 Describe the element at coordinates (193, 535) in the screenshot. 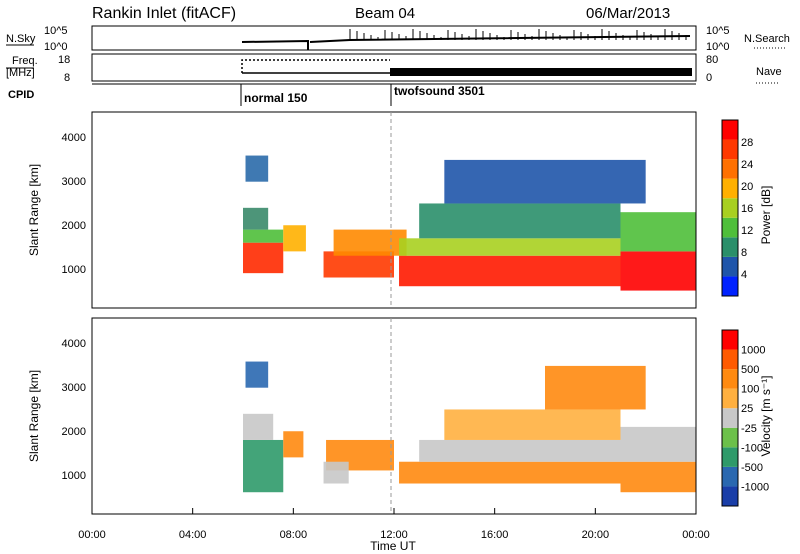

I see `time-tick-label: 04:00` at that location.